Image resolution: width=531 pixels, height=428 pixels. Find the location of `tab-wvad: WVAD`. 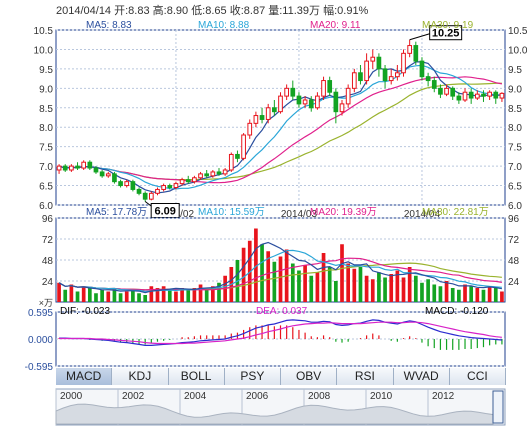

tab-wvad: WVAD is located at coordinates (421, 376).